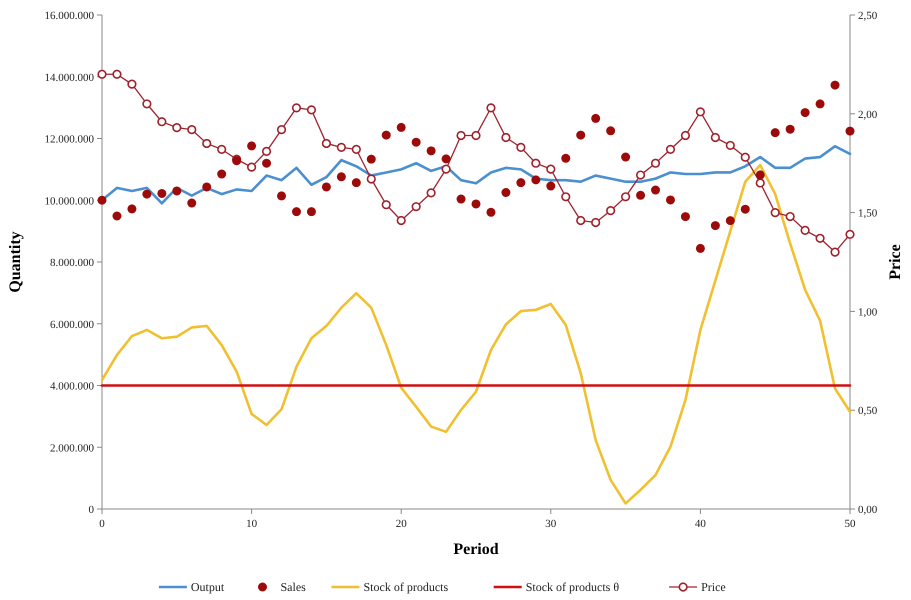 The width and height of the screenshot is (911, 600). What do you see at coordinates (868, 510) in the screenshot?
I see `y2-tick-label: 0,00` at bounding box center [868, 510].